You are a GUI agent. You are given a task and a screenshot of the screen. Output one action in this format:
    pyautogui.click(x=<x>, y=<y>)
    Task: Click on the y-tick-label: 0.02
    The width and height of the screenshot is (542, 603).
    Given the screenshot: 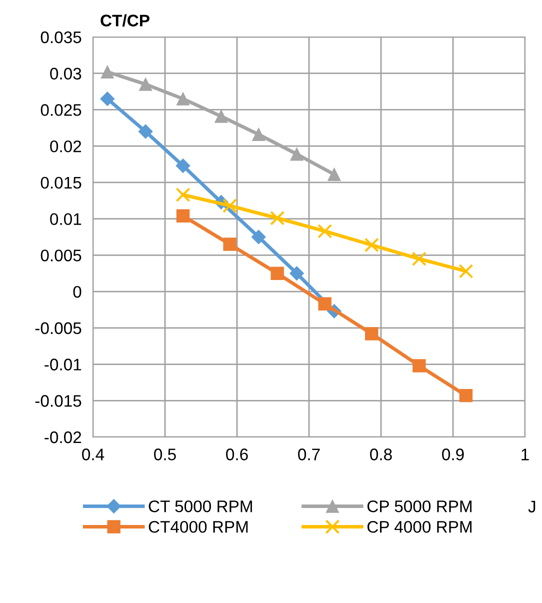 What is the action you would take?
    pyautogui.click(x=66, y=146)
    